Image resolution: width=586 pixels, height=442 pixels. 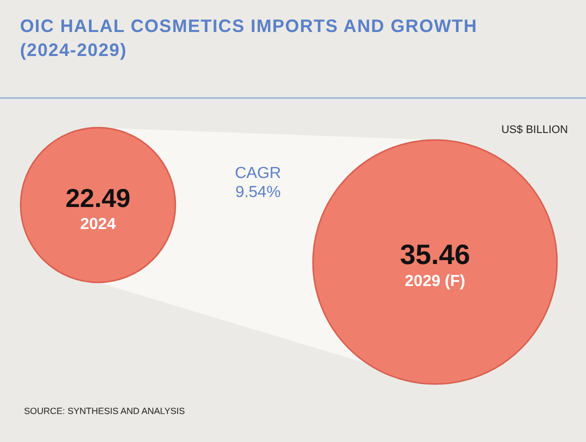 I want to click on source-note: SOURCE: SYNTHESIS AND ANALYSIS, so click(x=104, y=411).